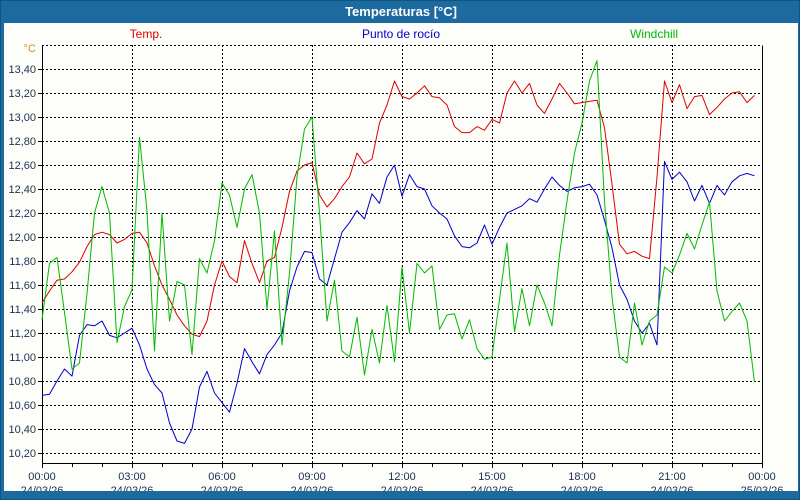  What do you see at coordinates (132, 477) in the screenshot?
I see `svg-text: 03:00` at bounding box center [132, 477].